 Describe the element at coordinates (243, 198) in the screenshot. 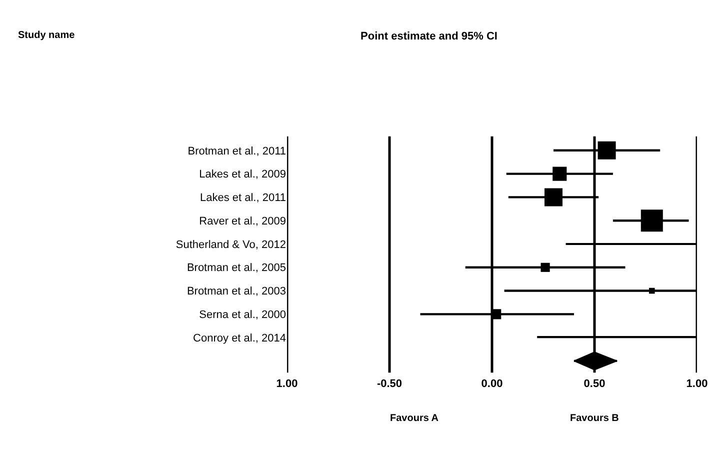

I see `y-tick-label: Lakes et al., 2011` at that location.